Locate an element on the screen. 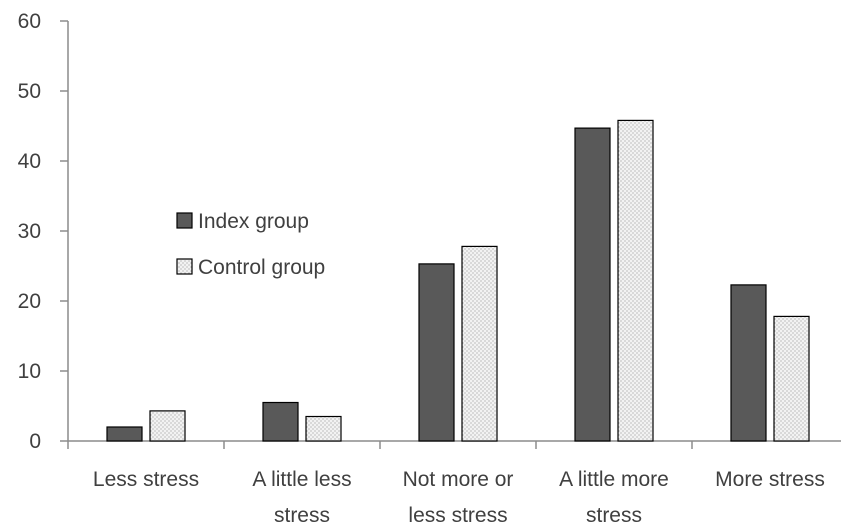 Image resolution: width=841 pixels, height=527 pixels. x-tick-label-line: Not more or is located at coordinates (458, 479).